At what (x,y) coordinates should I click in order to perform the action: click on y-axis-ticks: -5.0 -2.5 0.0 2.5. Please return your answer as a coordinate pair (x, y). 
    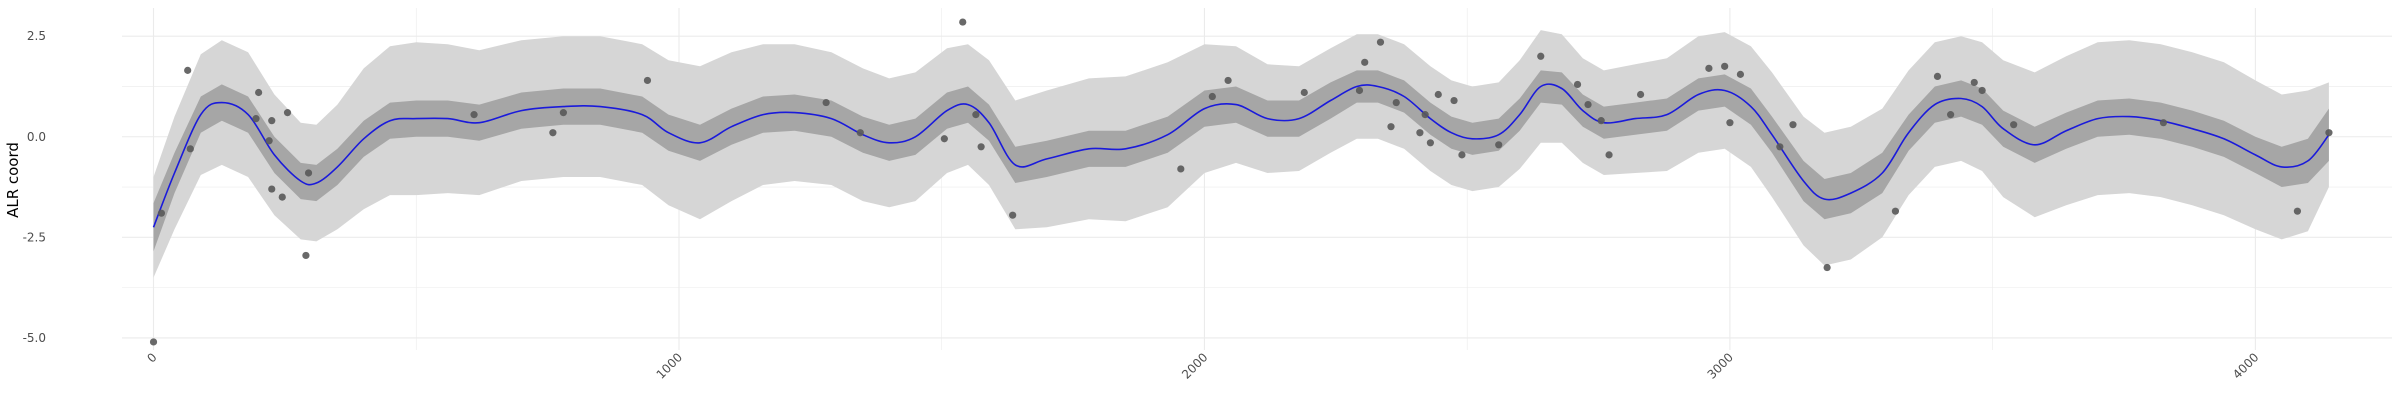
    Looking at the image, I should click on (34, 187).